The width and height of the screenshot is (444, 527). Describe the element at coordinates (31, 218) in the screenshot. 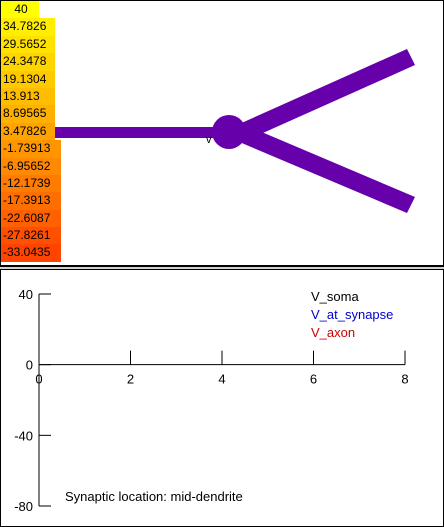

I see `colorbar-label: -22.6087` at that location.